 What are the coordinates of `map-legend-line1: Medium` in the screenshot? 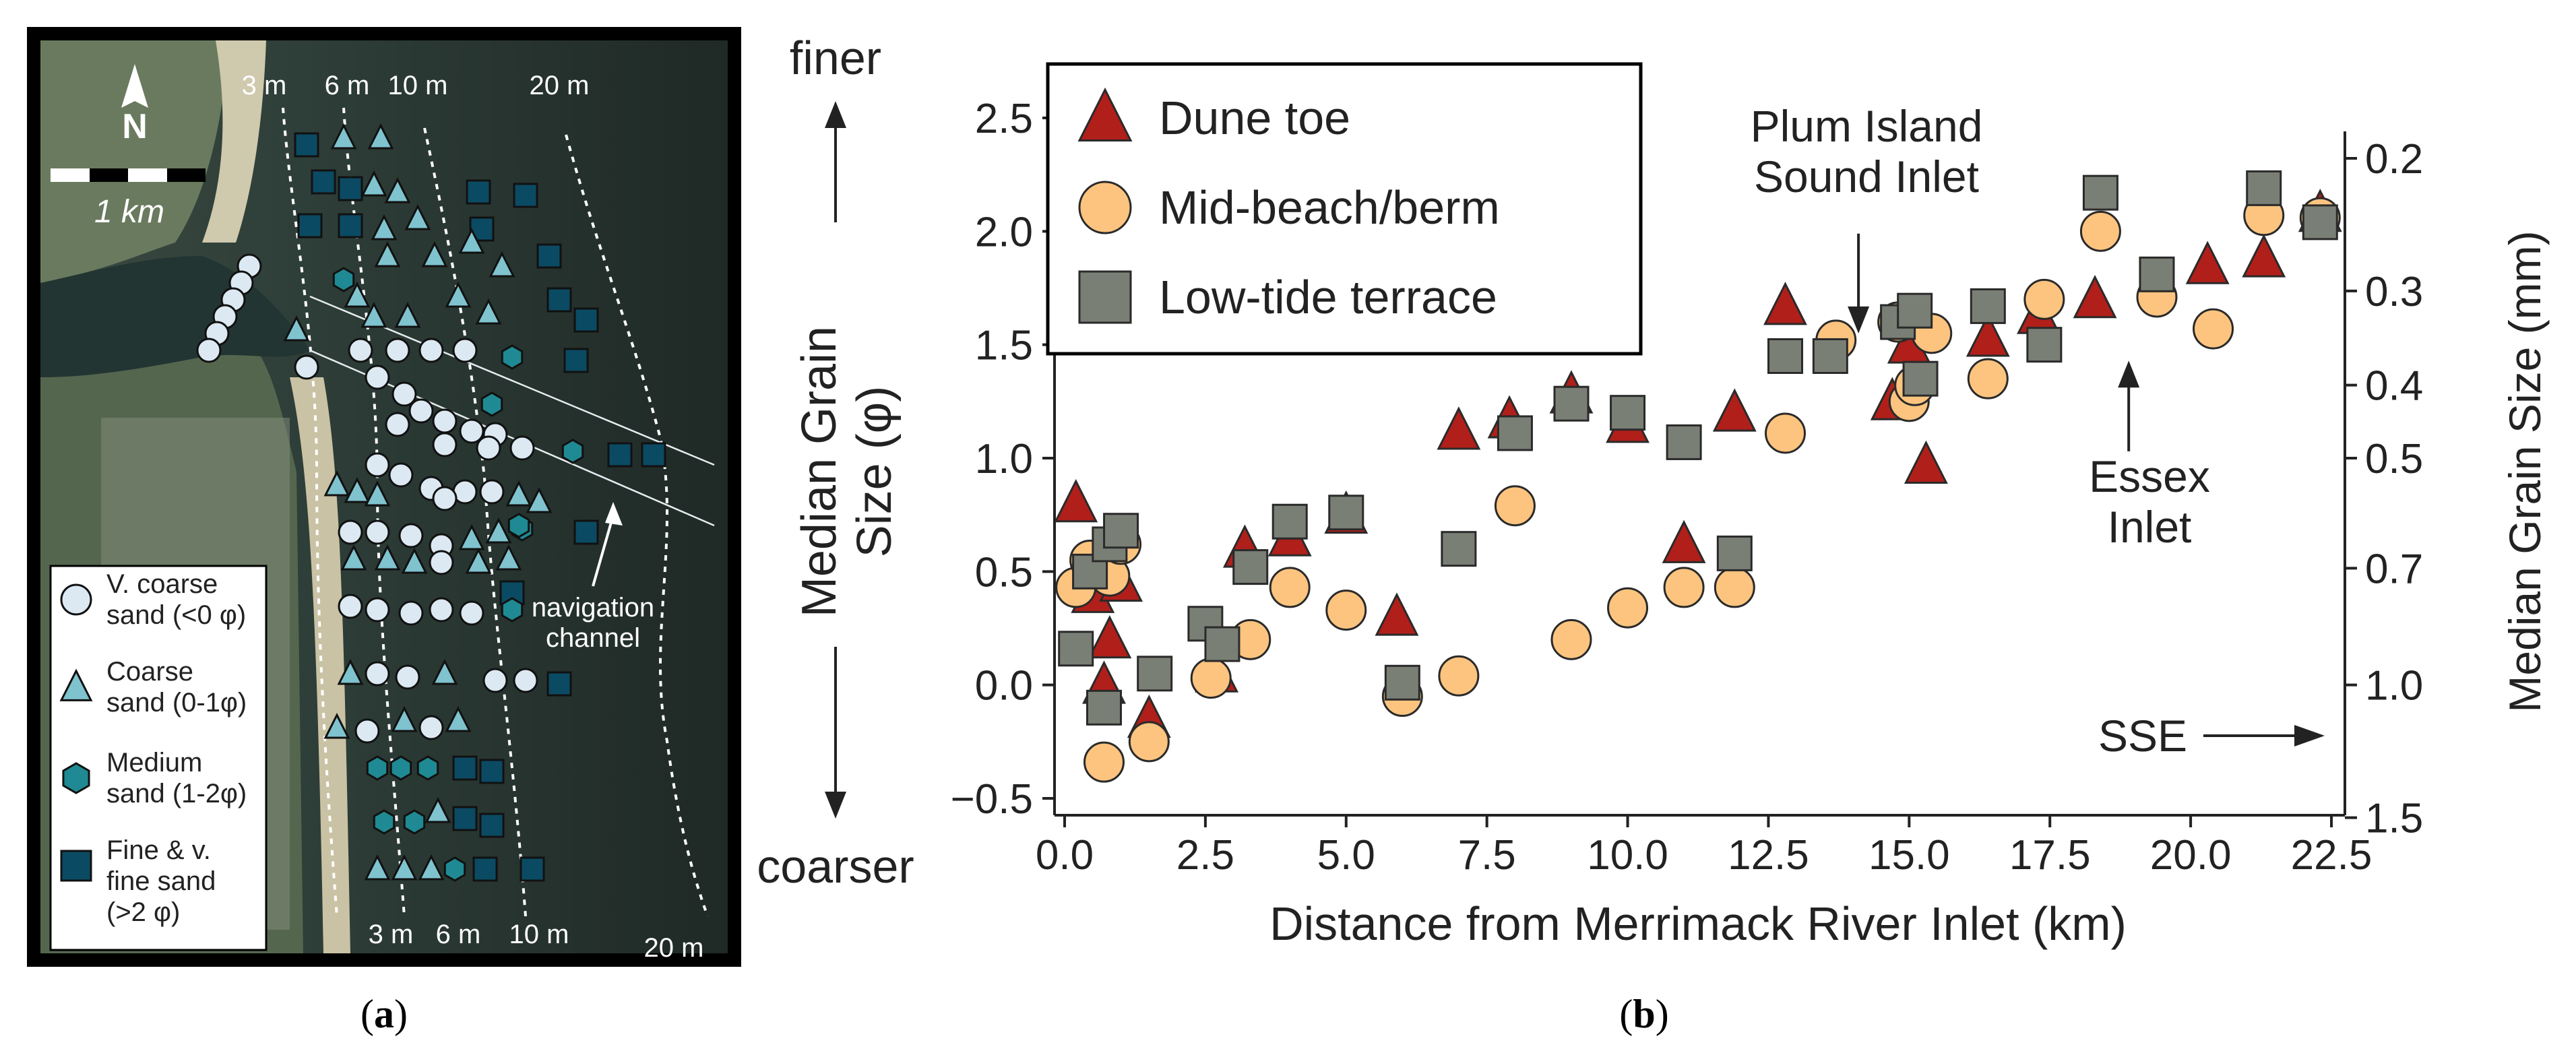 It's located at (154, 762).